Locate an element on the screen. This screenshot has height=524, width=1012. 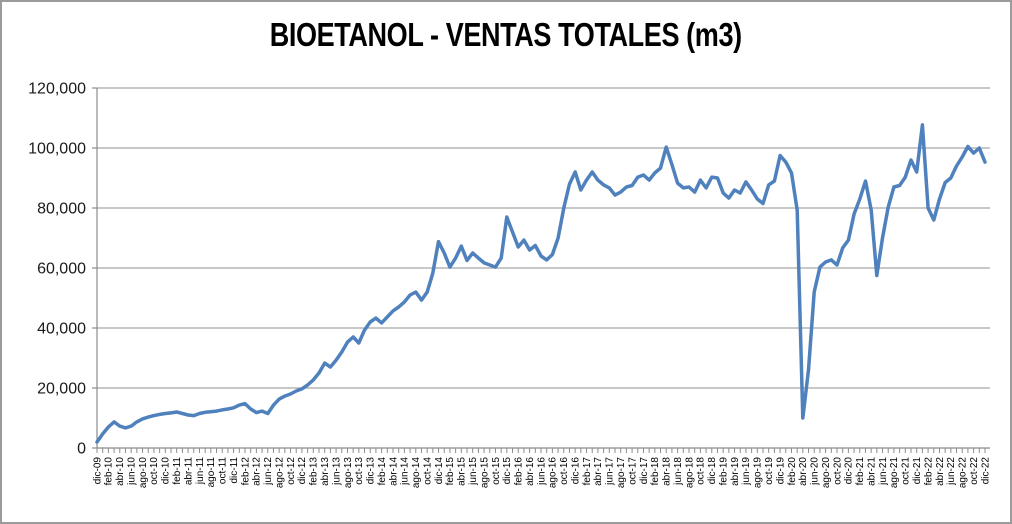
y-tick-label: 40,000 is located at coordinates (61, 329).